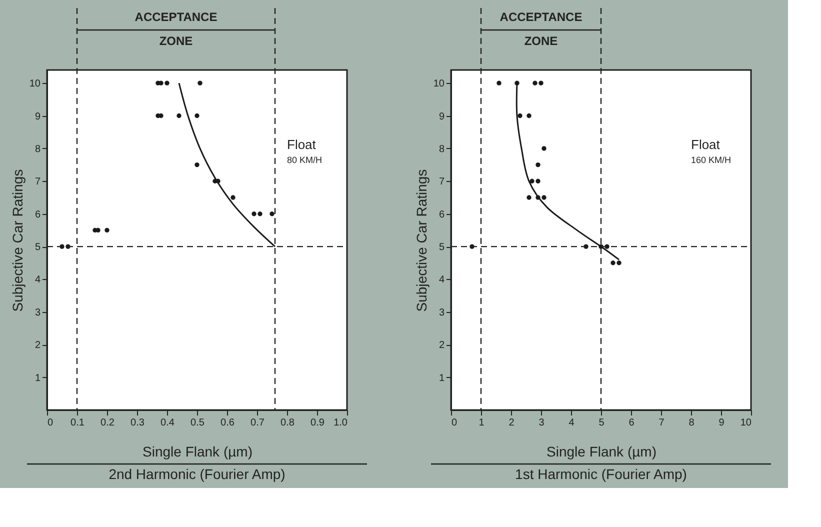  What do you see at coordinates (631, 423) in the screenshot?
I see `x-tick-label: 6` at bounding box center [631, 423].